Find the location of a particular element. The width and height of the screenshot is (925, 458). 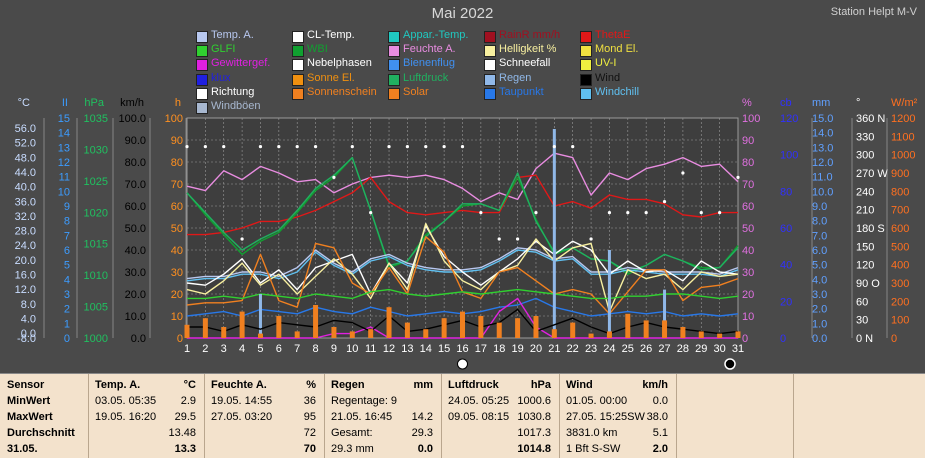

table-row: MaxWert is located at coordinates (44, 418).